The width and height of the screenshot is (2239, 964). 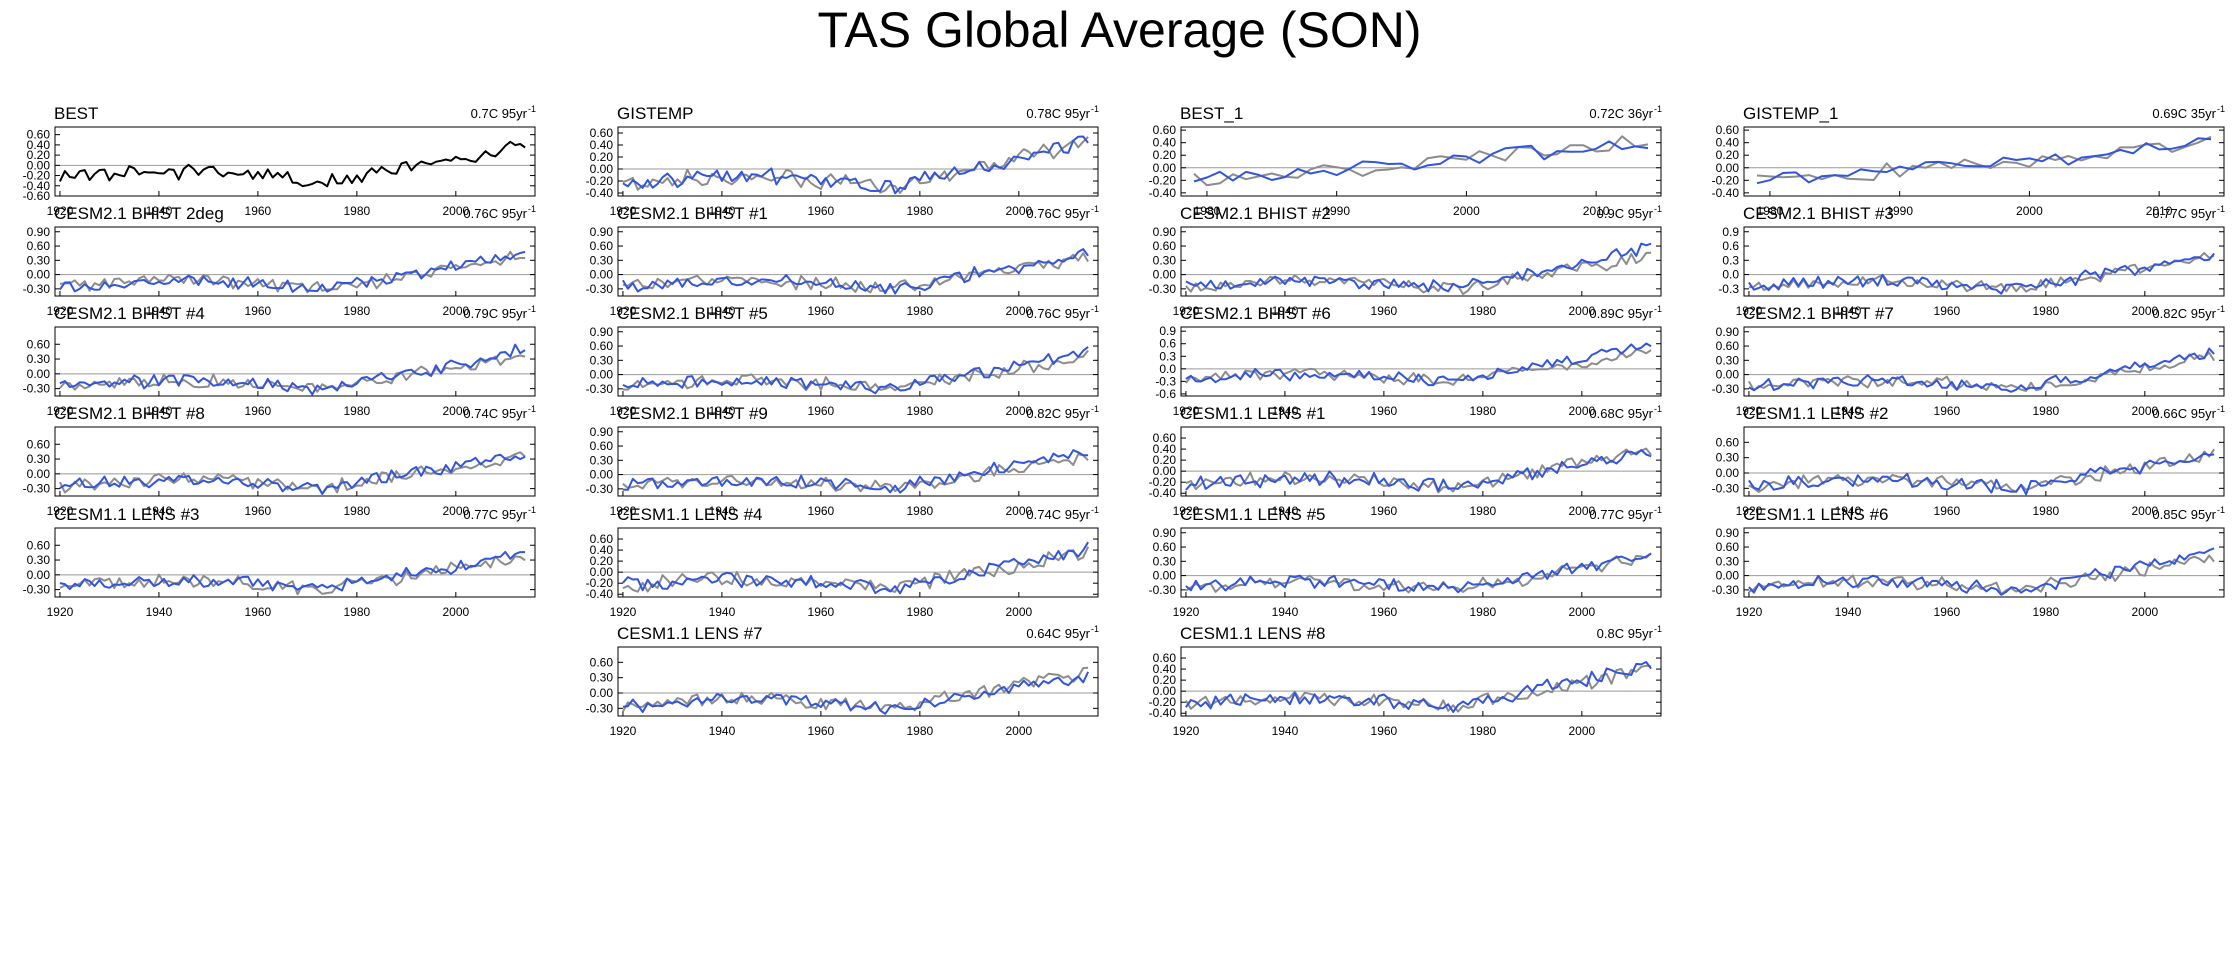 I want to click on x-tick-label: 2010, so click(x=1596, y=211).